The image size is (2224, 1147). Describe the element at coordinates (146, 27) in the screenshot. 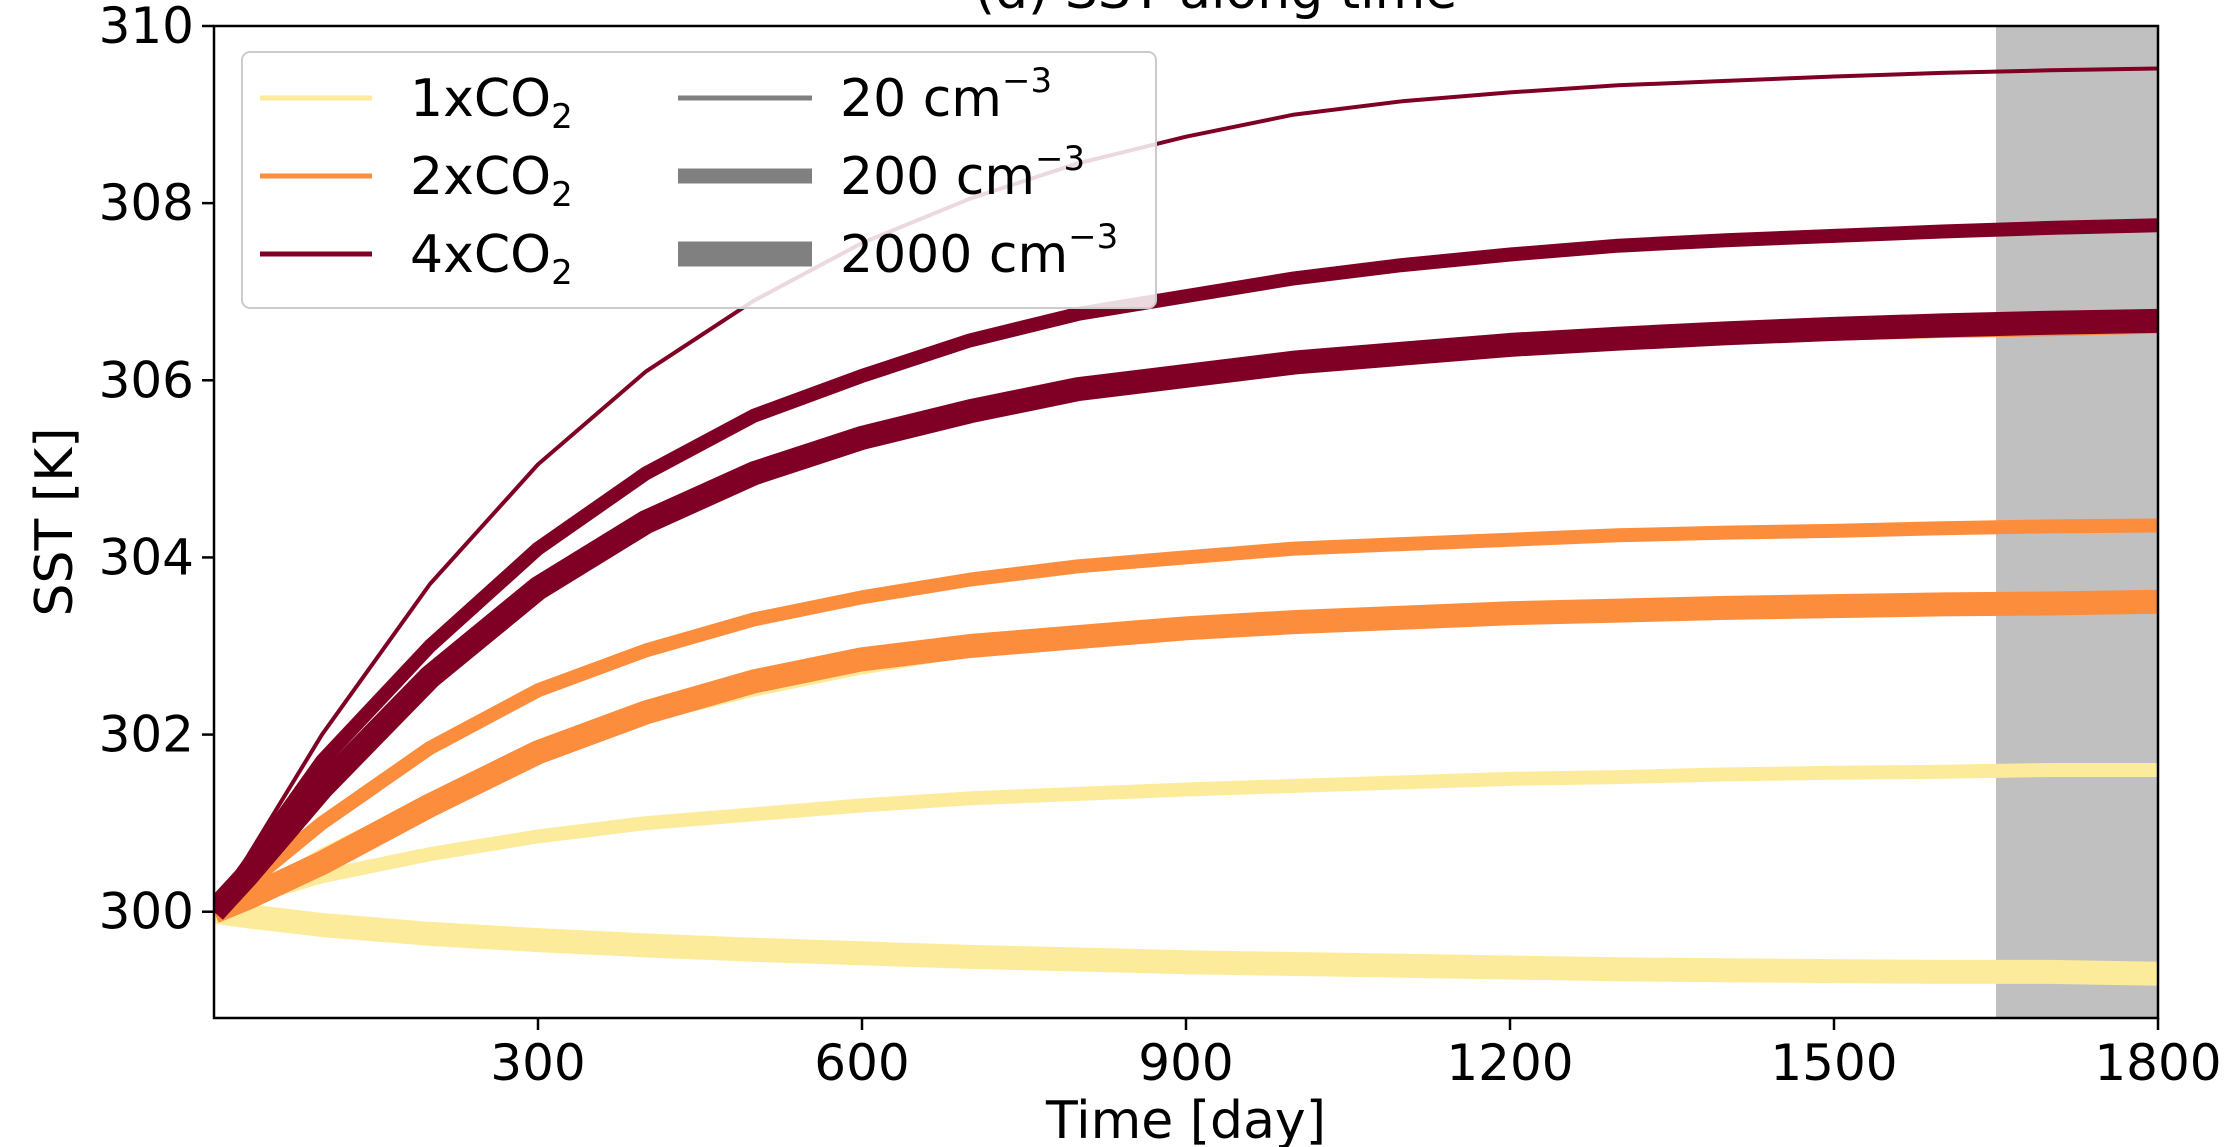

I see `y-tick-label: 310` at that location.